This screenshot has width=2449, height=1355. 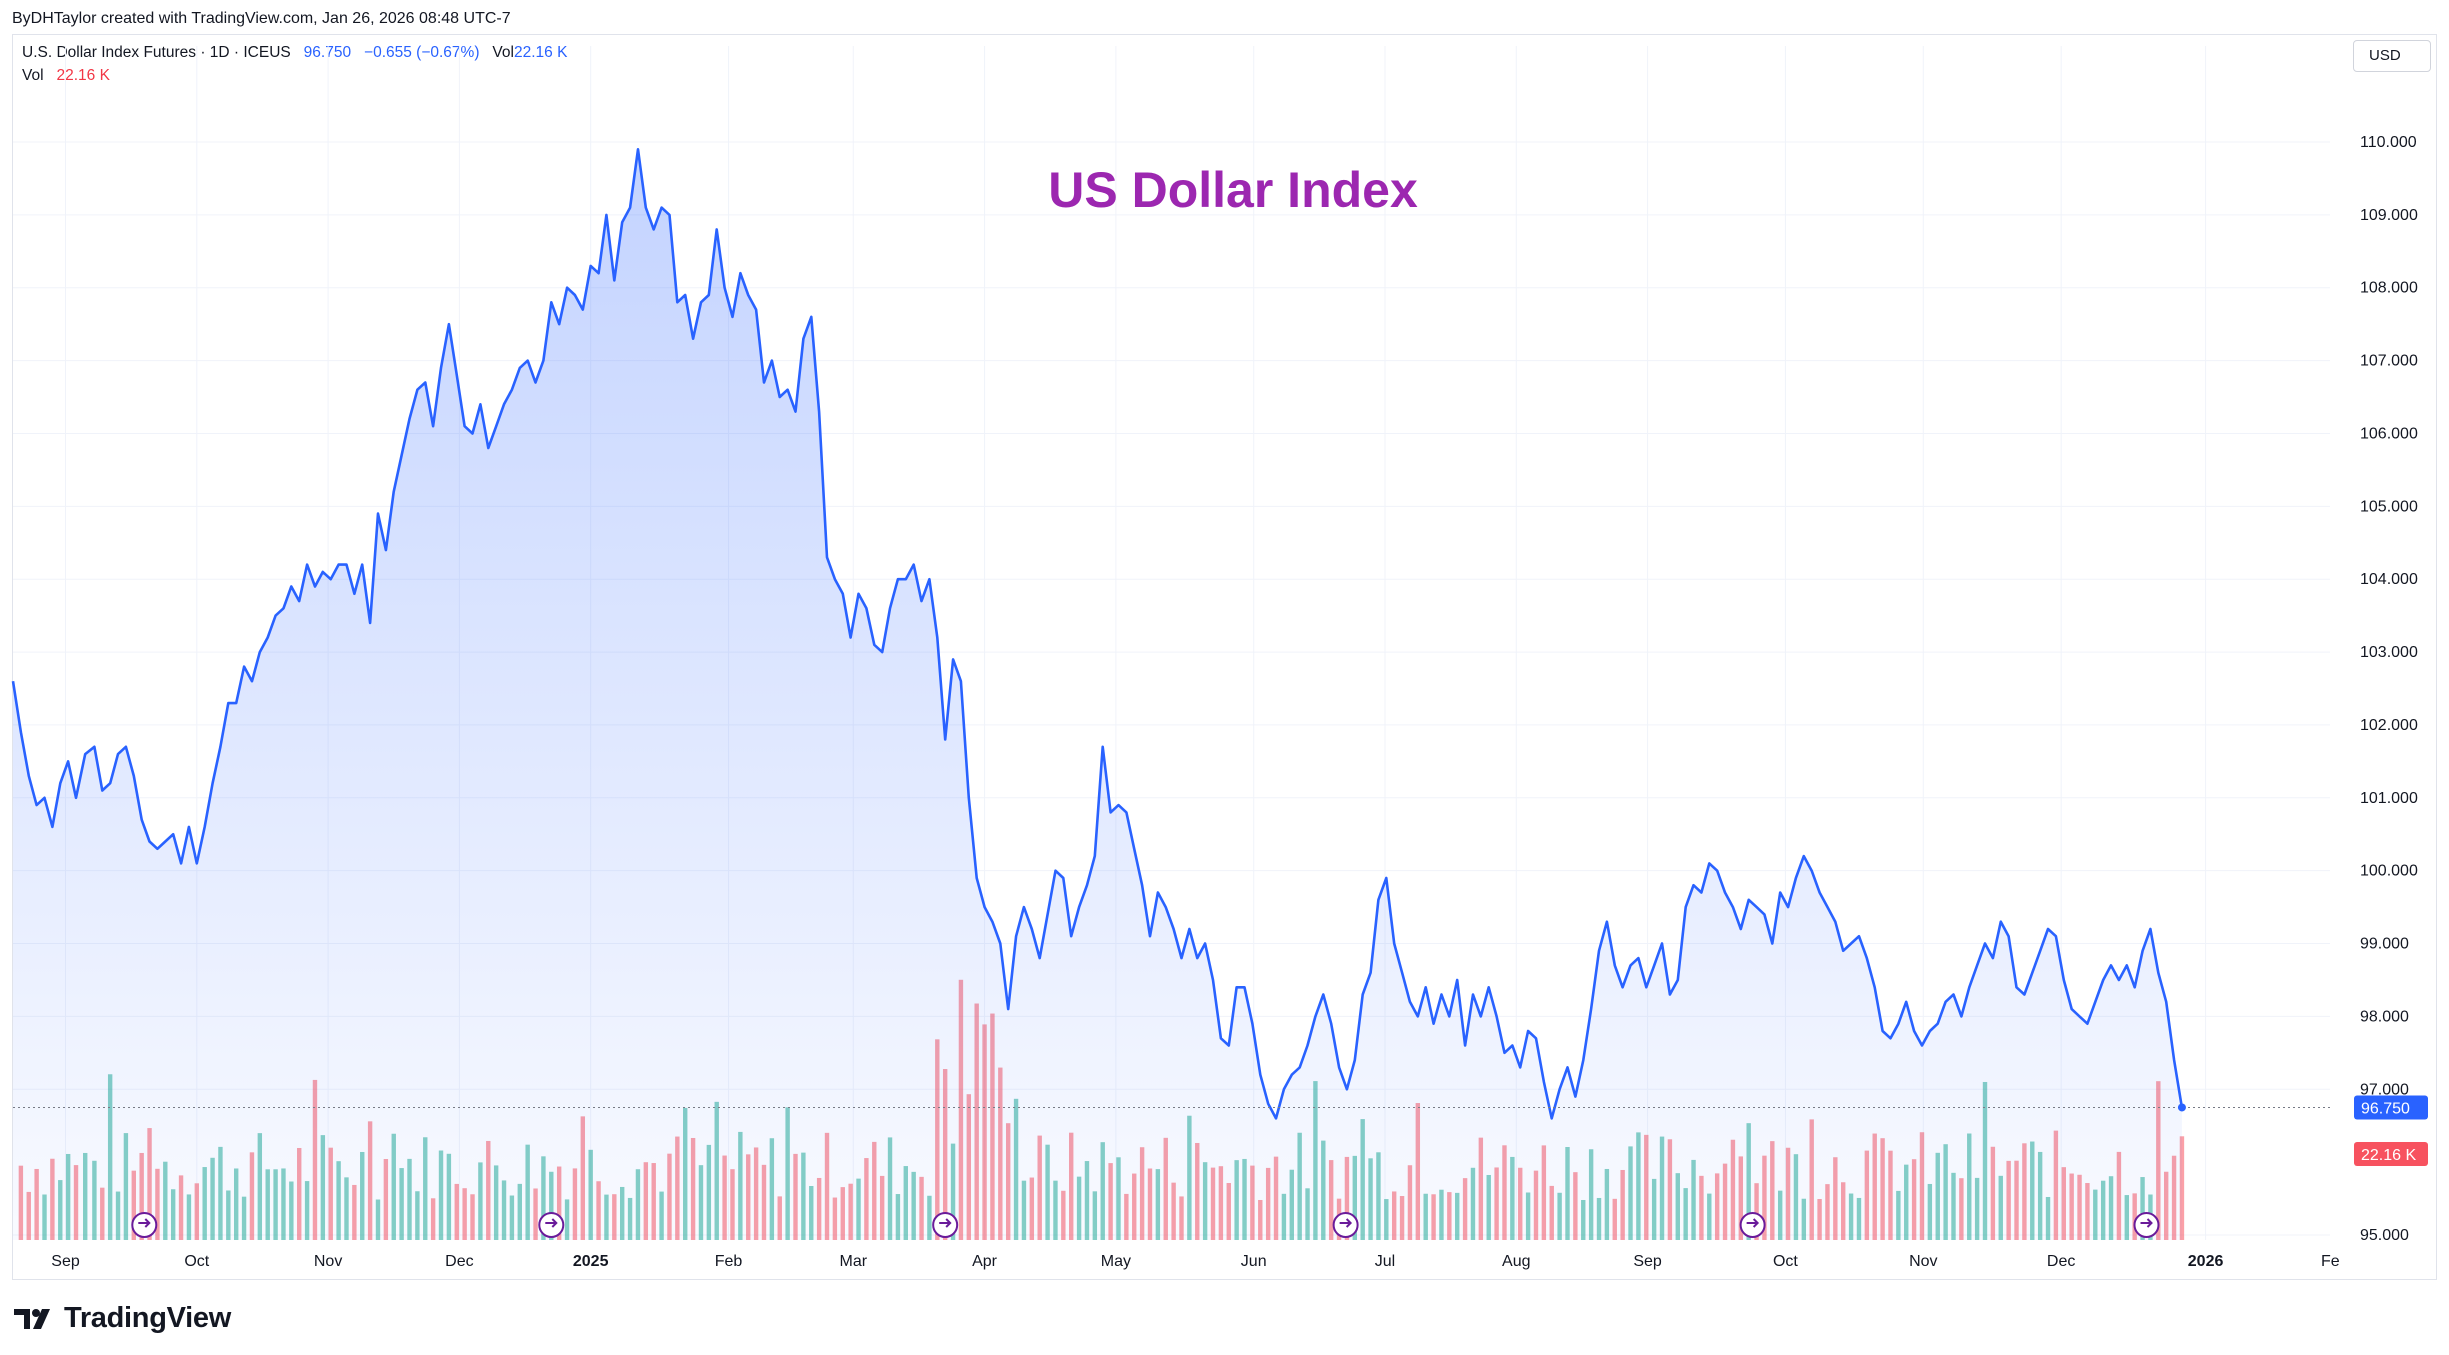 I want to click on x-tick-label: 2025, so click(x=591, y=1261).